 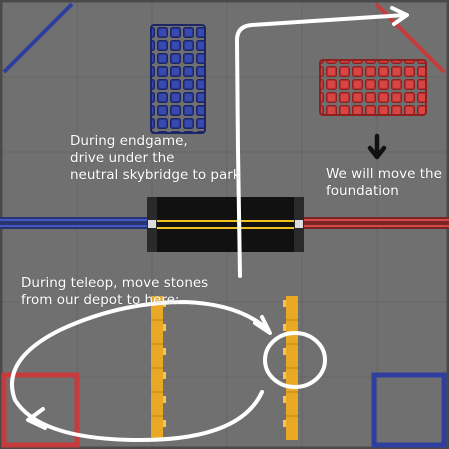 What do you see at coordinates (377, 146) in the screenshot?
I see `black-down-arrow-icon` at bounding box center [377, 146].